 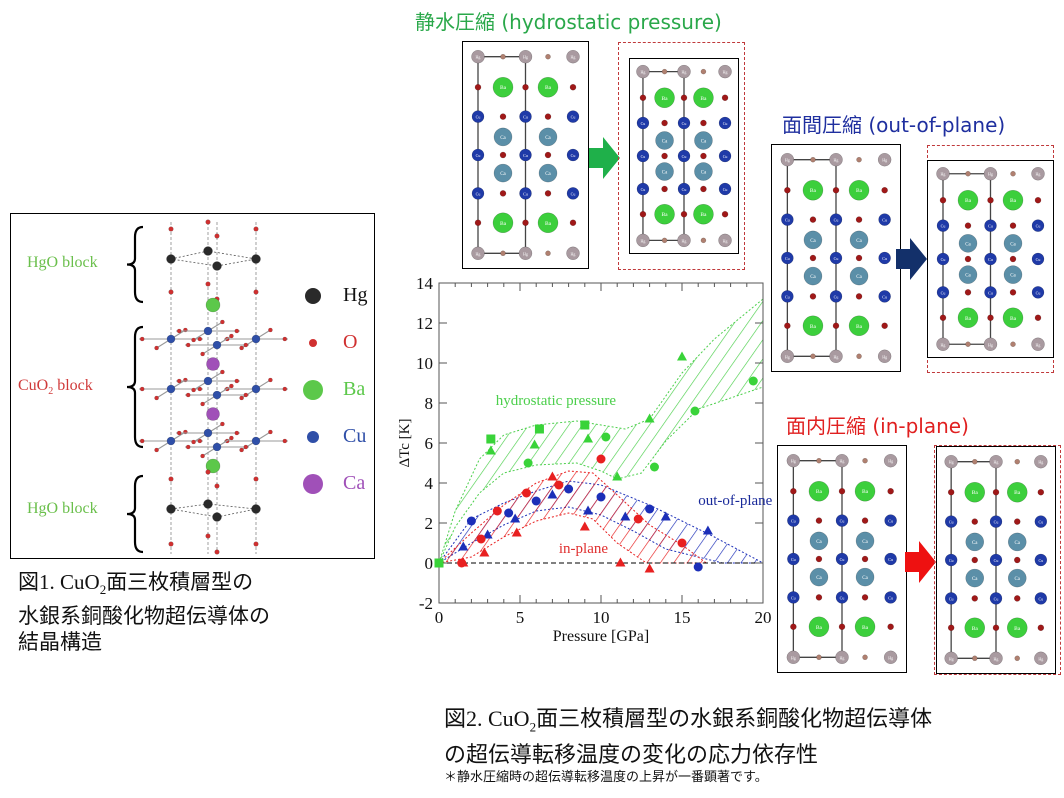 What do you see at coordinates (583, 549) in the screenshot?
I see `annotation-in-plane: in-plane` at bounding box center [583, 549].